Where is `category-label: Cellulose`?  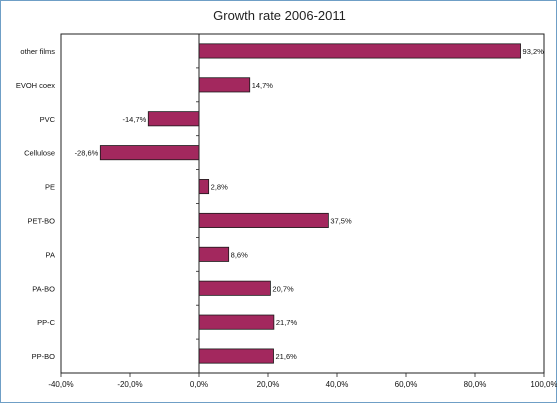
category-label: Cellulose is located at coordinates (39, 153).